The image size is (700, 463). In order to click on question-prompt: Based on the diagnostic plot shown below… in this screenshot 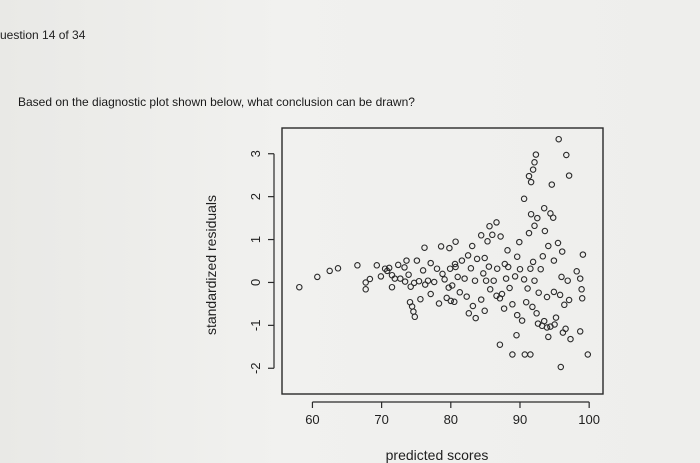, I will do `click(216, 102)`.